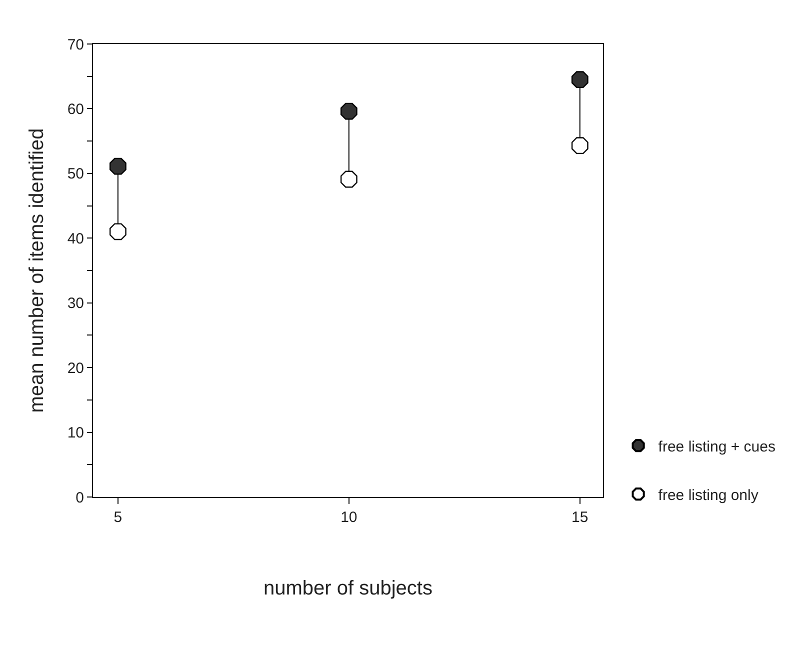 This screenshot has height=648, width=809. Describe the element at coordinates (580, 517) in the screenshot. I see `x-tick-label: 15` at that location.